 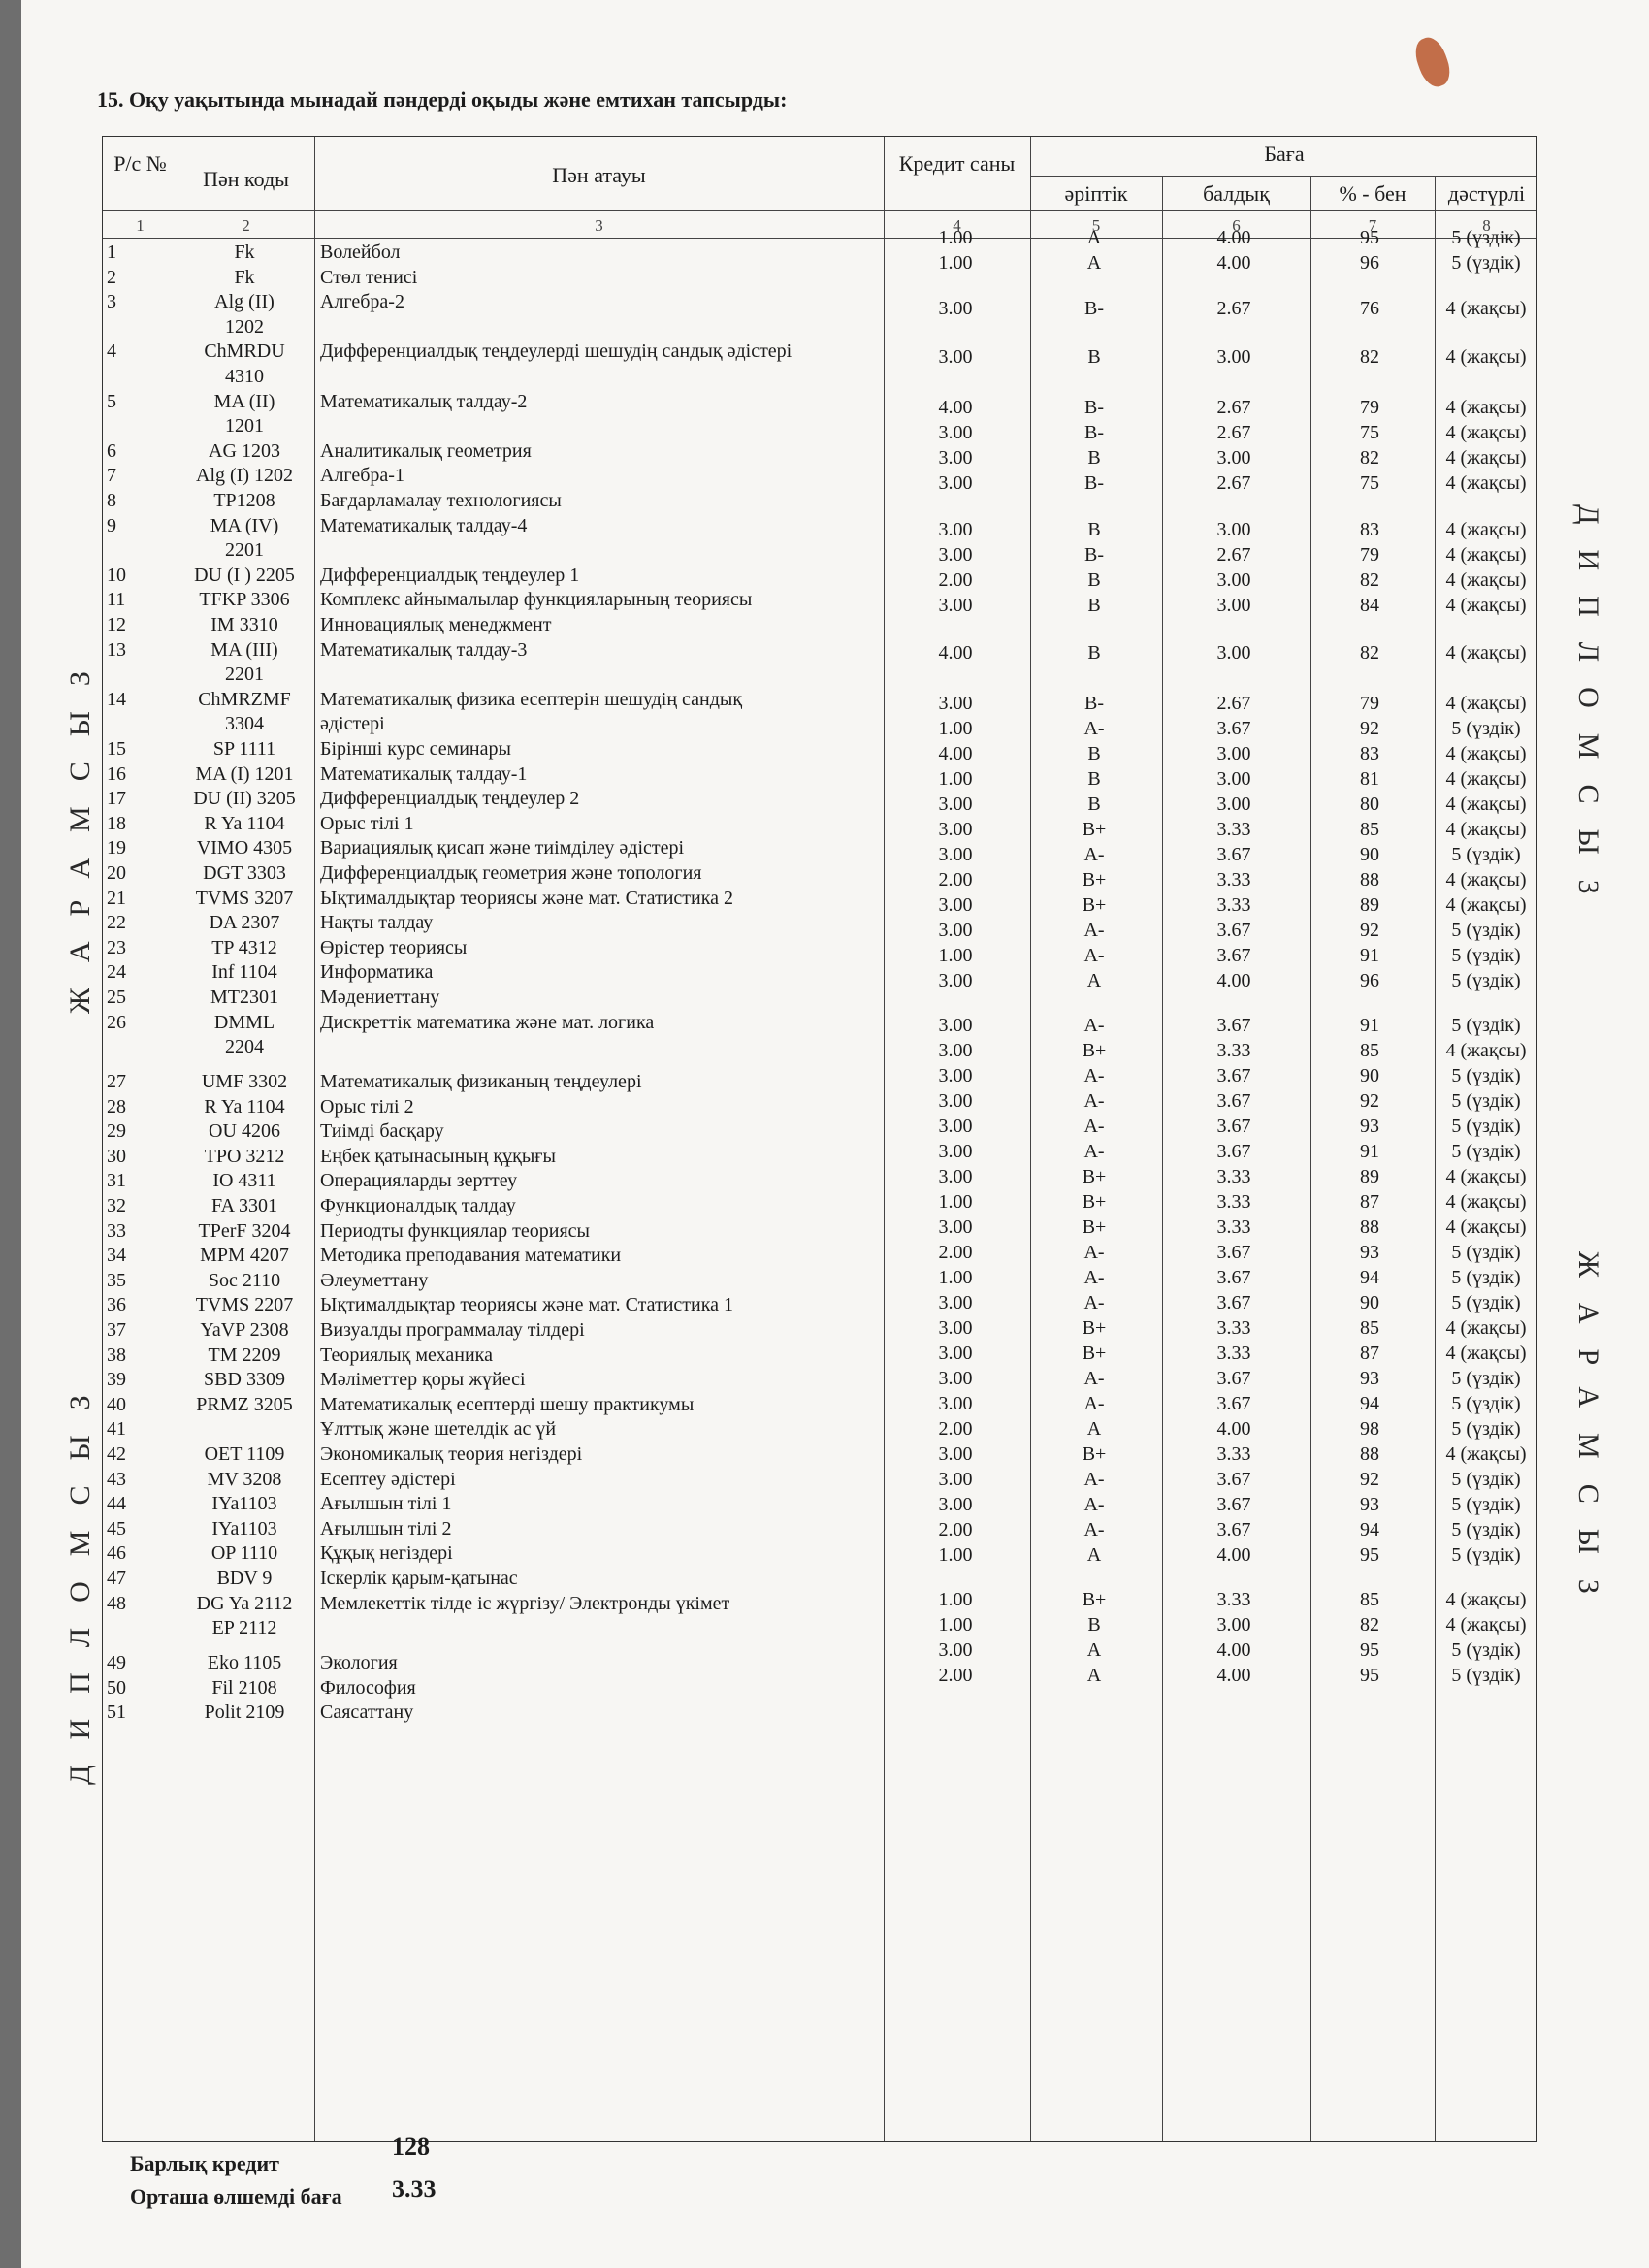 What do you see at coordinates (957, 225) in the screenshot?
I see `column-number: 4` at bounding box center [957, 225].